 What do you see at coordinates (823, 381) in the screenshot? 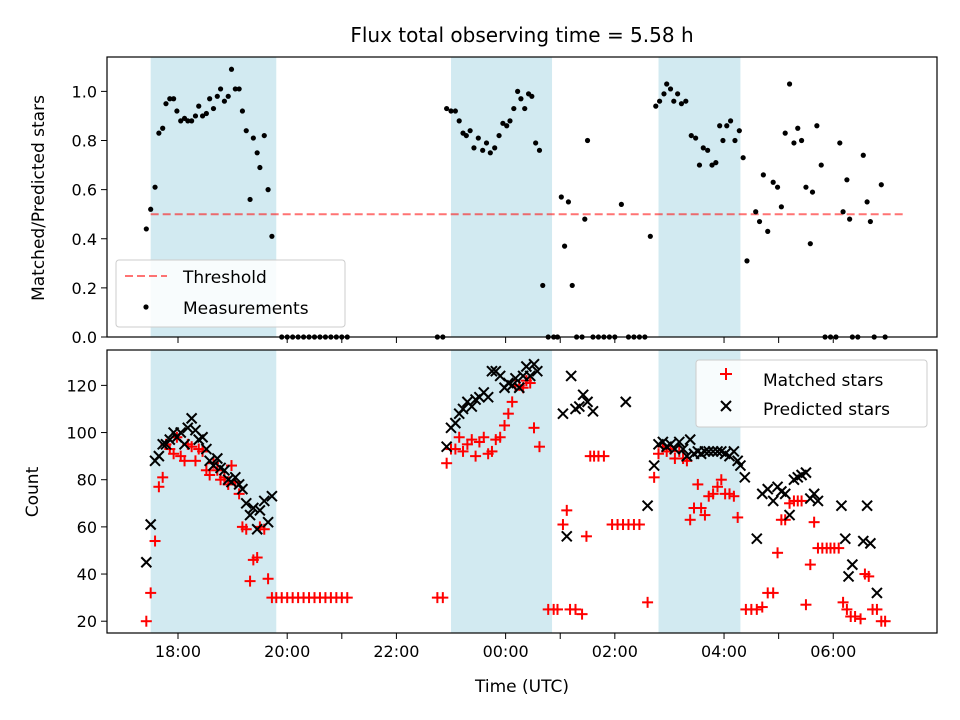
I see `matched-legend-label: Matched stars` at bounding box center [823, 381].